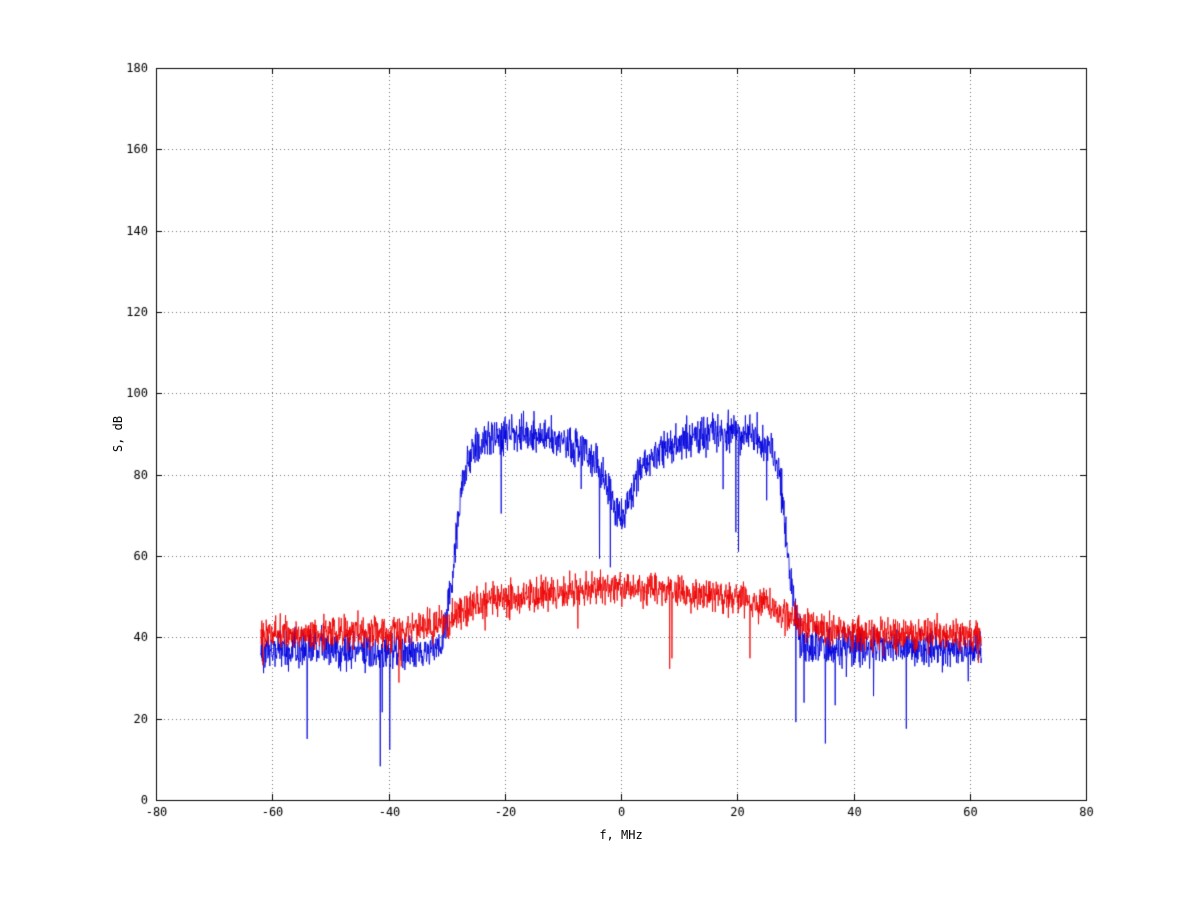 Image resolution: width=1200 pixels, height=901 pixels. I want to click on x-axis-label: f, MHz, so click(621, 835).